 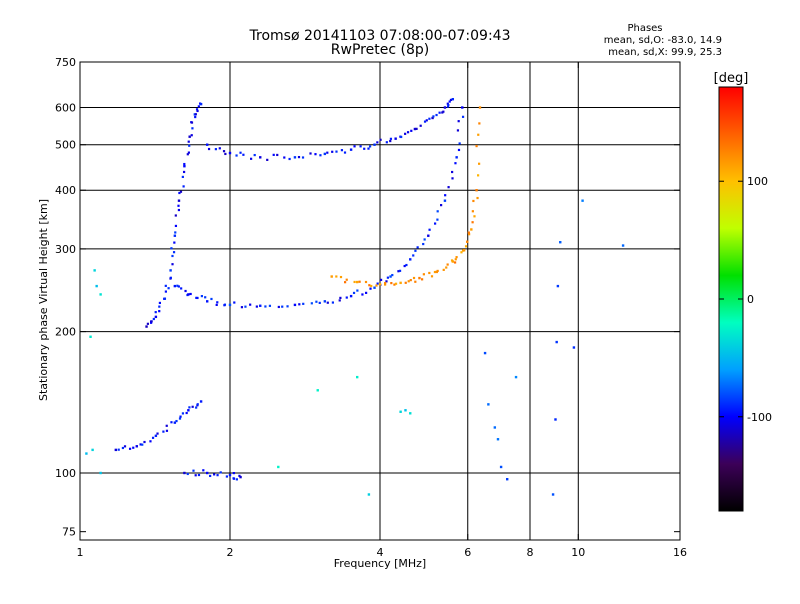 What do you see at coordinates (467, 552) in the screenshot?
I see `x-tick-label: 6` at bounding box center [467, 552].